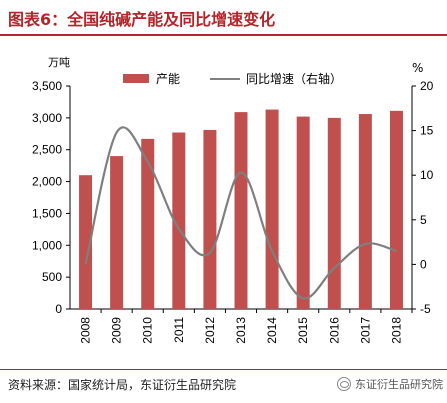 This screenshot has height=403, width=447. What do you see at coordinates (59, 62) in the screenshot?
I see `left-axis-unit: 万吨` at bounding box center [59, 62].